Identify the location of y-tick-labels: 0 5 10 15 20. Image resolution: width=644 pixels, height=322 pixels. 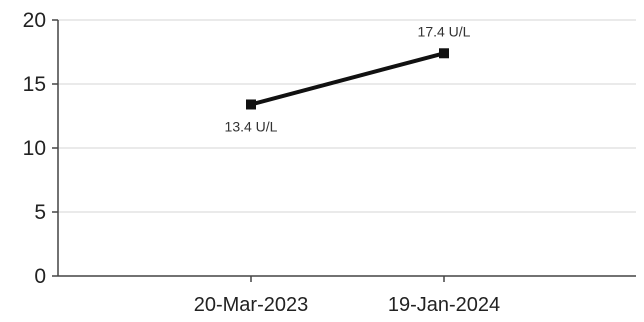
(34, 148).